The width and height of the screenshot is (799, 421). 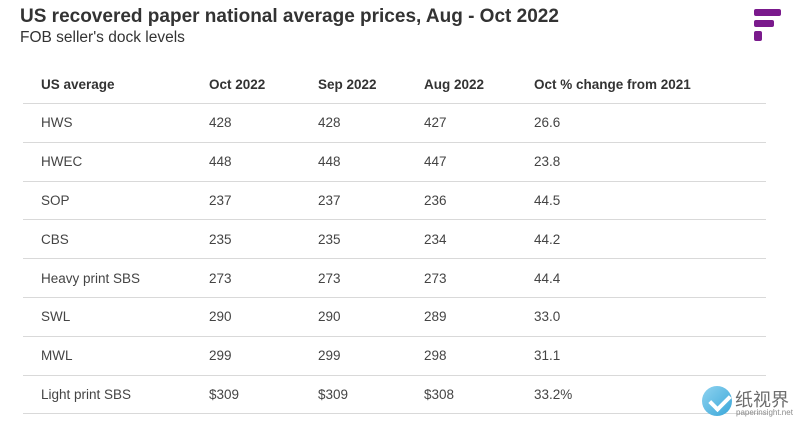 I want to click on chart-subtitle: FOB seller's dock levels, so click(x=102, y=37).